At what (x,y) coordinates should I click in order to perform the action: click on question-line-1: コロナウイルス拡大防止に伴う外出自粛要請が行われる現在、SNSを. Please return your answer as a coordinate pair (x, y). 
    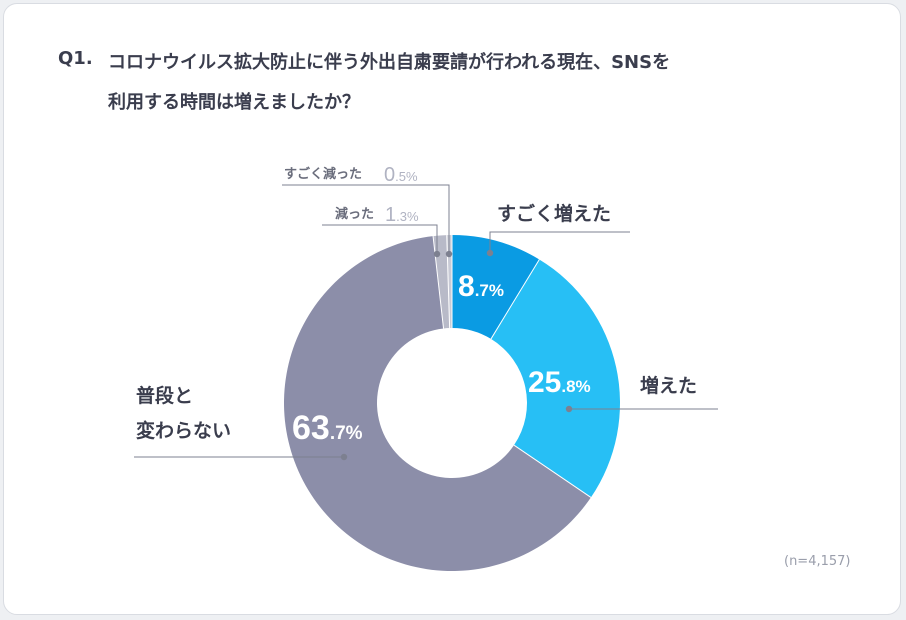
    Looking at the image, I should click on (389, 62).